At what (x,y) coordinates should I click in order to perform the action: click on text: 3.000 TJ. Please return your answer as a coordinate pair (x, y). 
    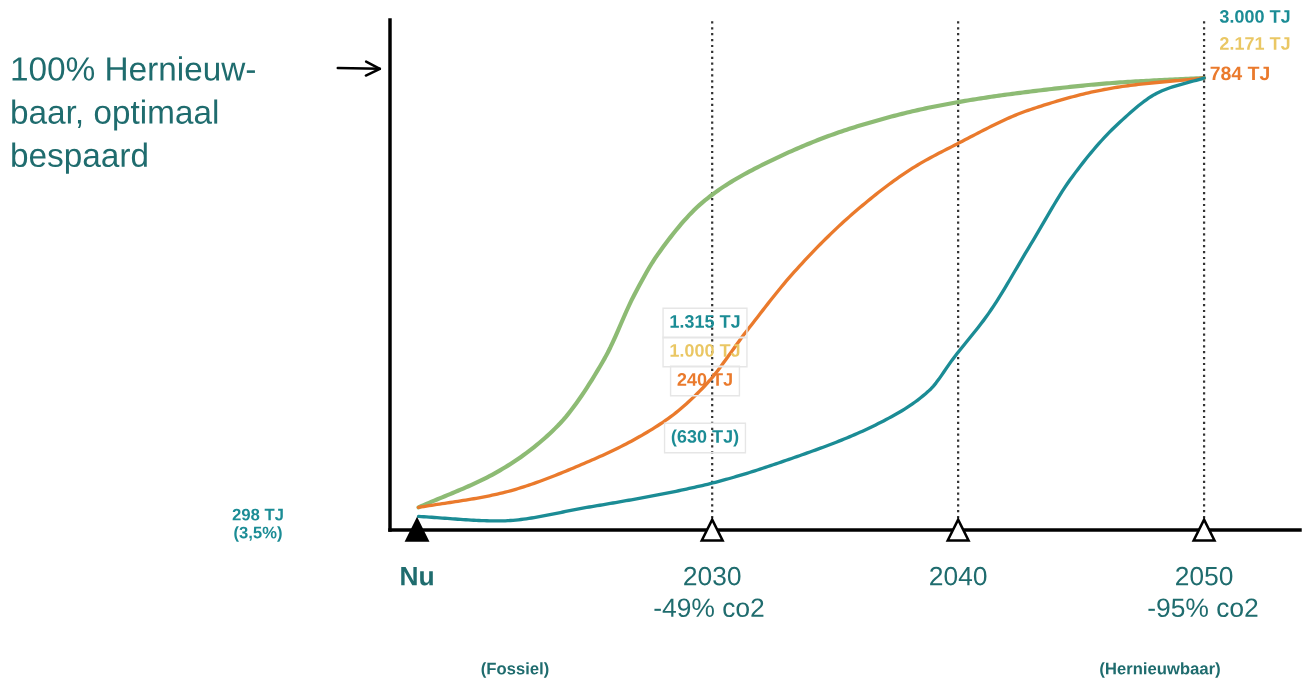
    Looking at the image, I should click on (1254, 16).